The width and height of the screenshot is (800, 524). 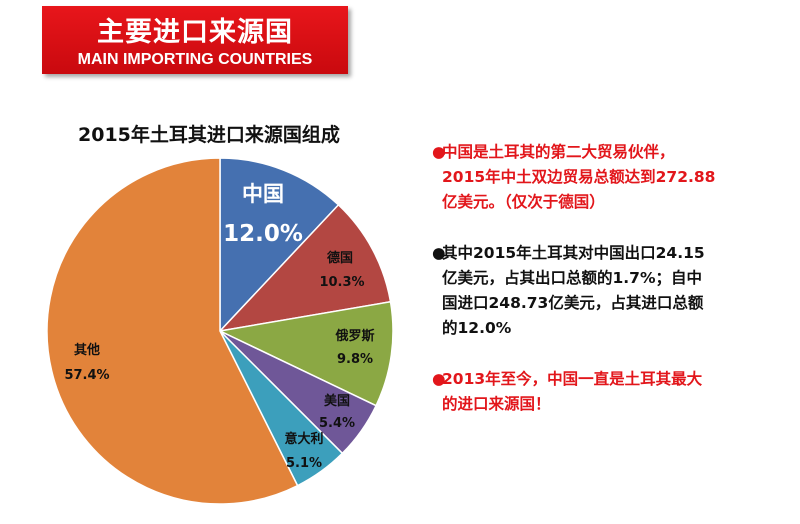 What do you see at coordinates (354, 336) in the screenshot?
I see `slice-label-2: 俄罗斯` at bounding box center [354, 336].